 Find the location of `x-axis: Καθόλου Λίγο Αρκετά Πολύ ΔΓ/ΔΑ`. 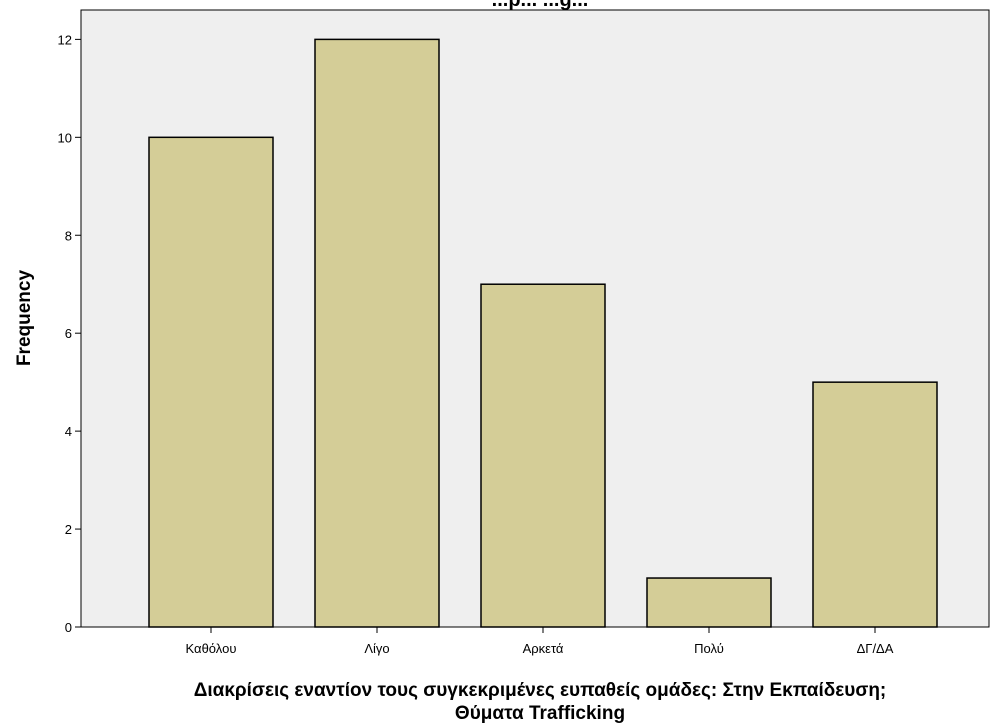

x-axis: Καθόλου Λίγο Αρκετά Πολύ ΔΓ/ΔΑ is located at coordinates (535, 641).